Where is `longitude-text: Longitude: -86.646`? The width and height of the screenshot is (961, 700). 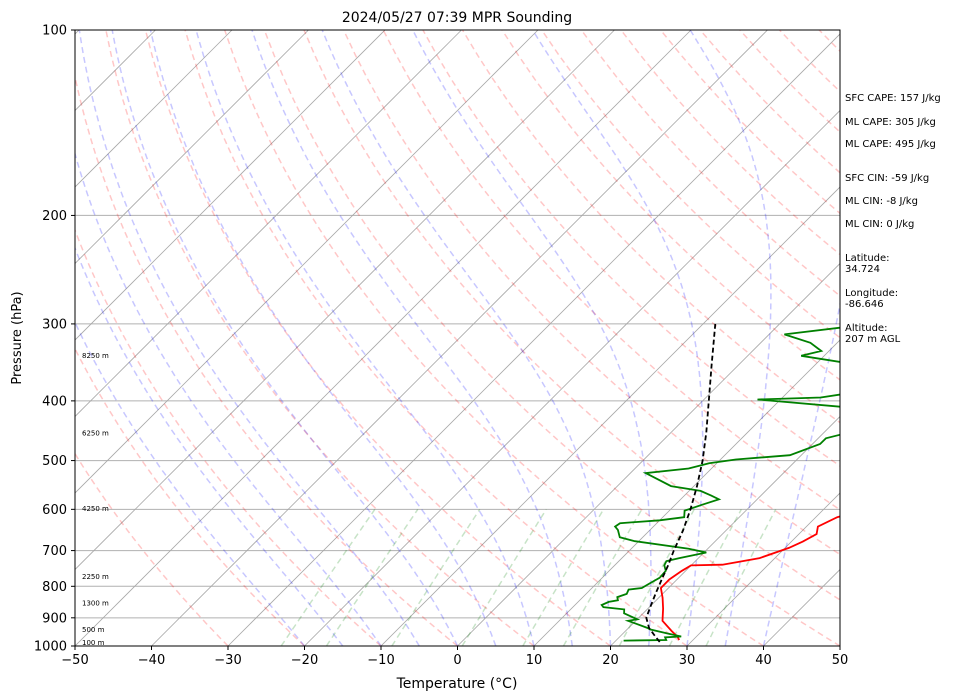
longitude-text: Longitude: -86.646 is located at coordinates (872, 299).